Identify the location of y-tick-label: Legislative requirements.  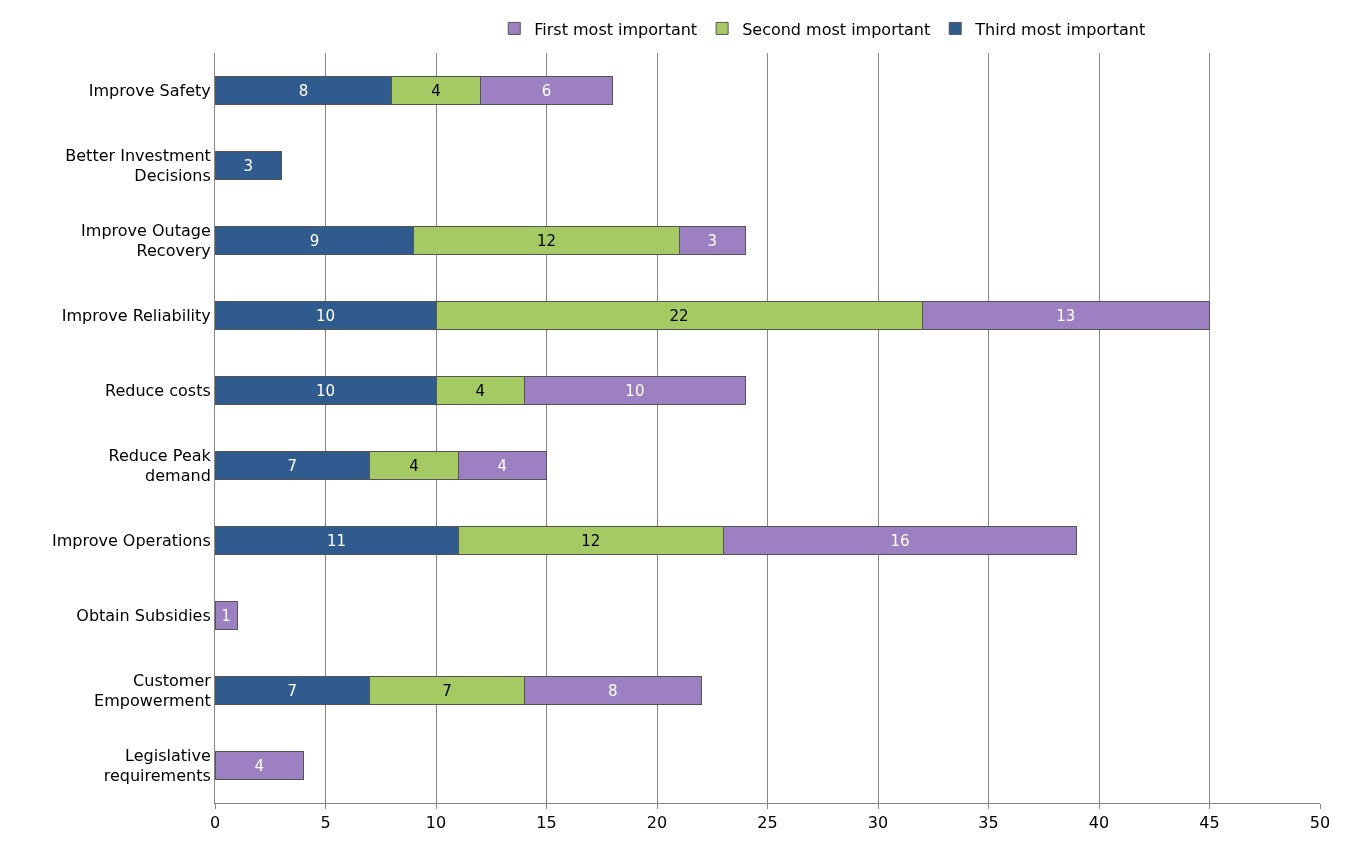
(157, 765).